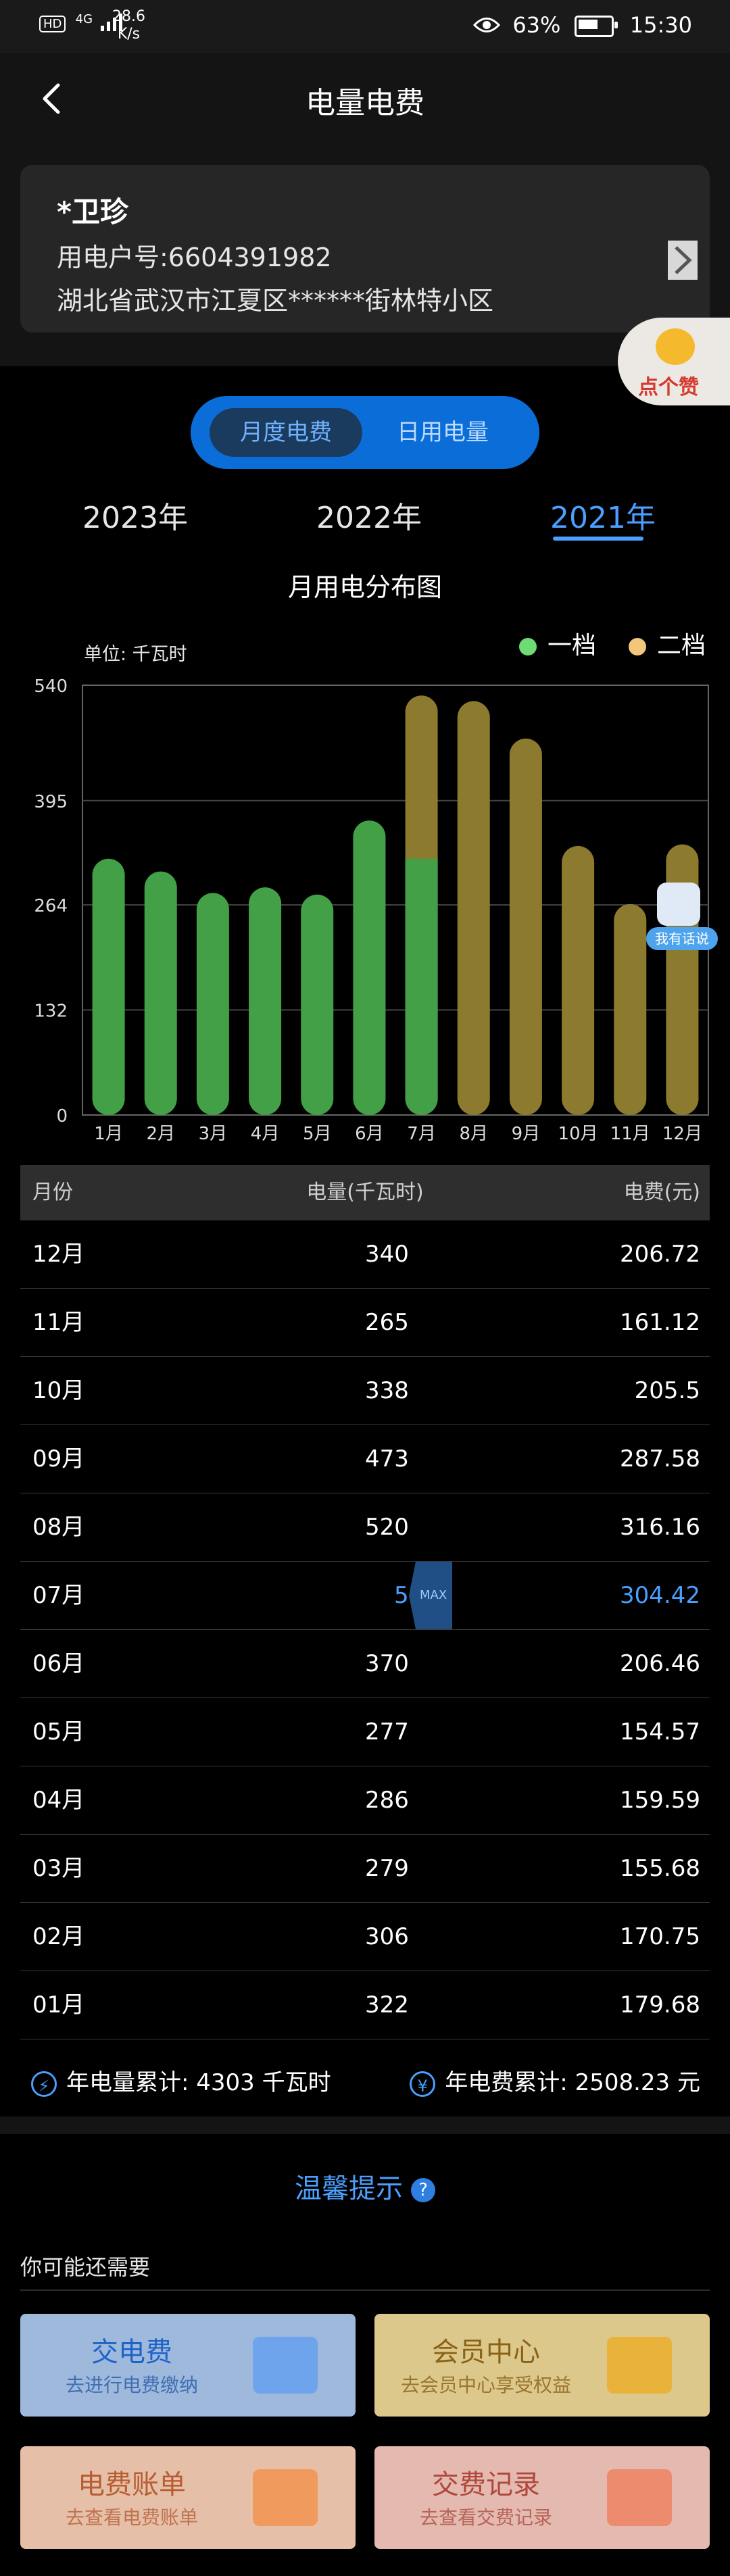 This screenshot has width=730, height=2576. I want to click on year-tab-2023: 2023年, so click(135, 518).